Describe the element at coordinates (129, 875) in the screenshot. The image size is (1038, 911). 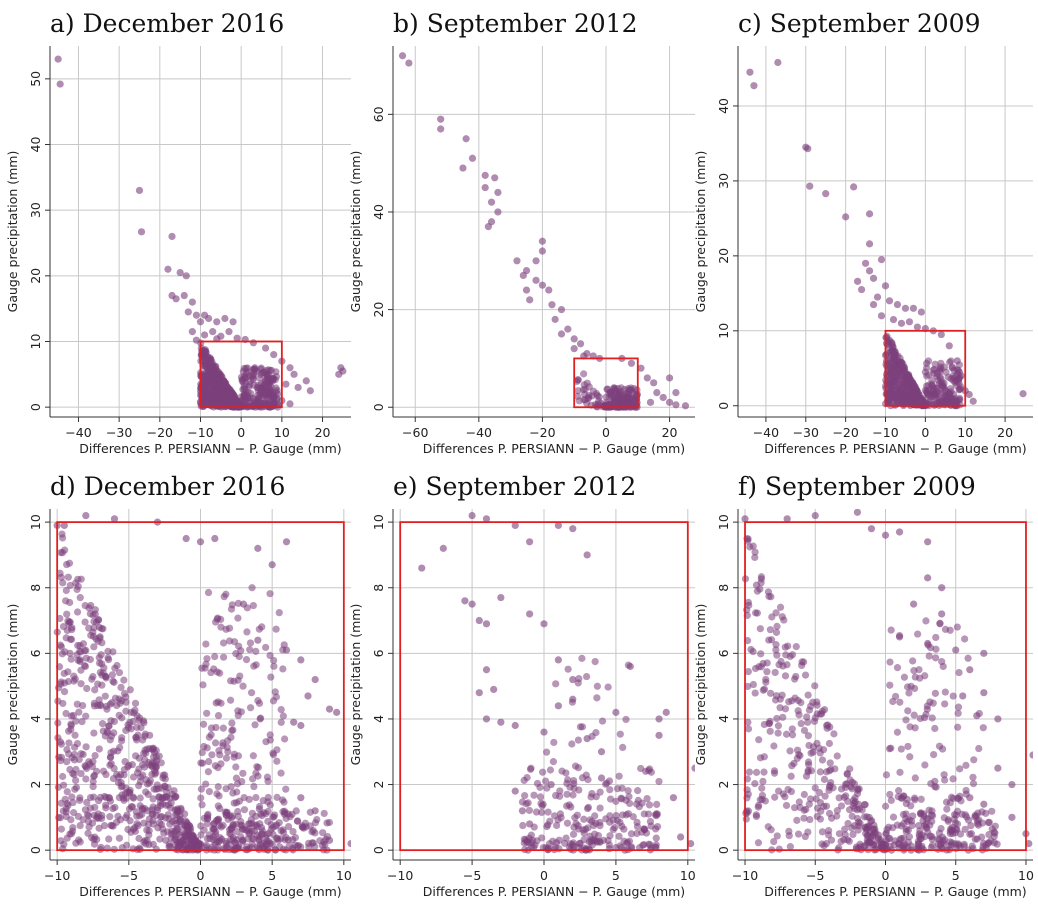
I see `x-tick-label: −5` at that location.